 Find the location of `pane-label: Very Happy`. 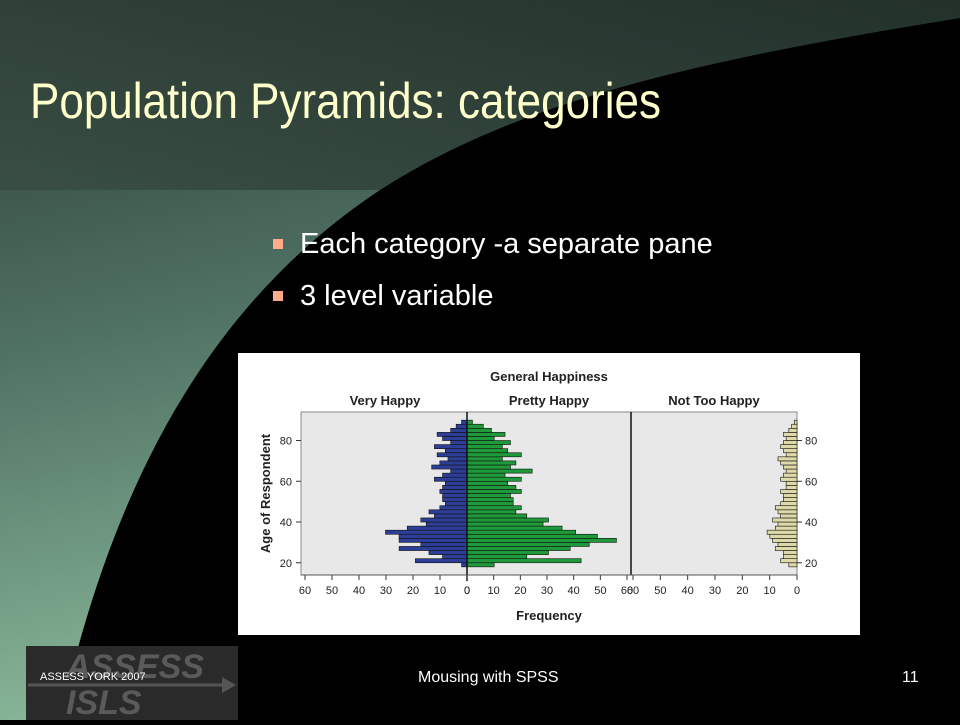

pane-label: Very Happy is located at coordinates (386, 400).